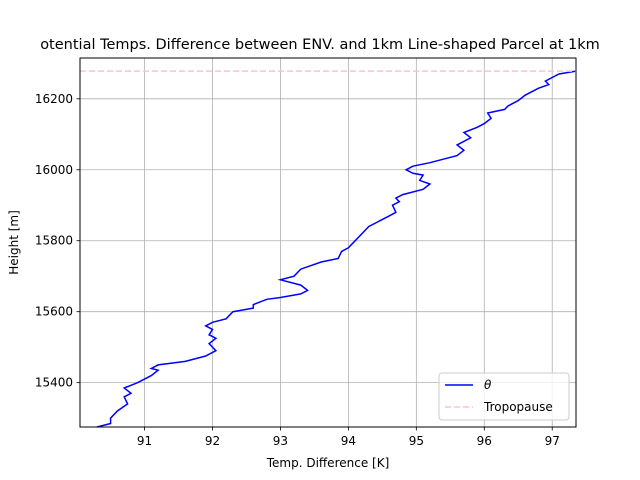 The height and width of the screenshot is (480, 640). Describe the element at coordinates (280, 441) in the screenshot. I see `x-tick-label: 93` at that location.